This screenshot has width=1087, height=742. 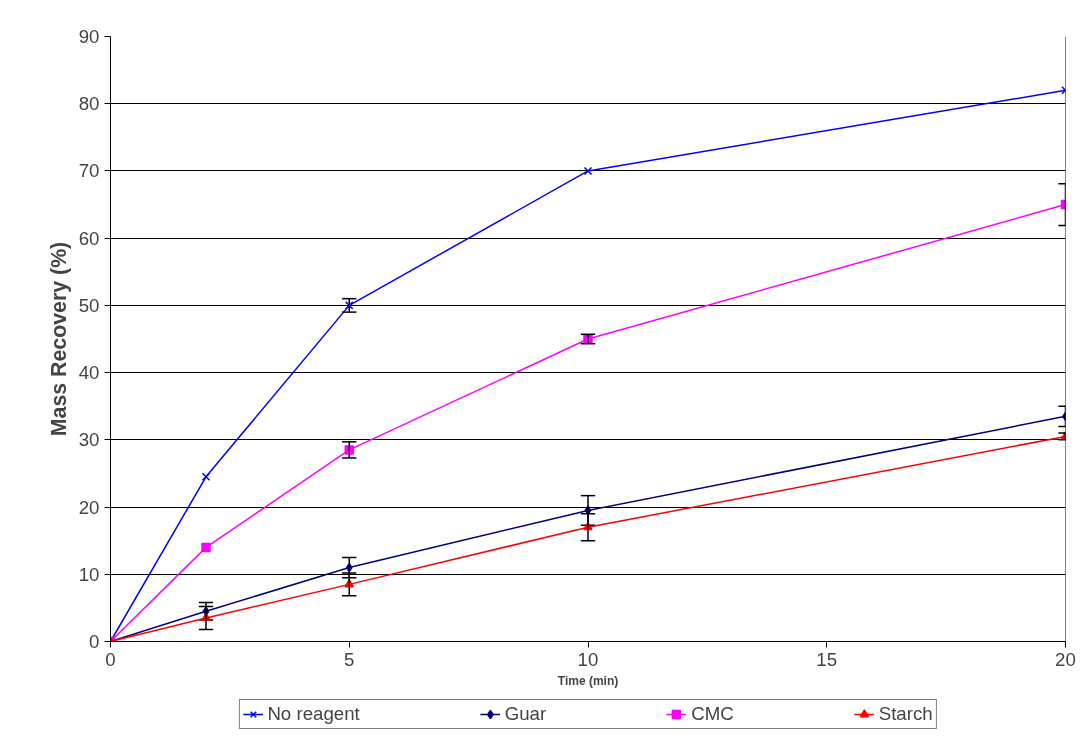 I want to click on y-tick-label: 40, so click(x=89, y=373).